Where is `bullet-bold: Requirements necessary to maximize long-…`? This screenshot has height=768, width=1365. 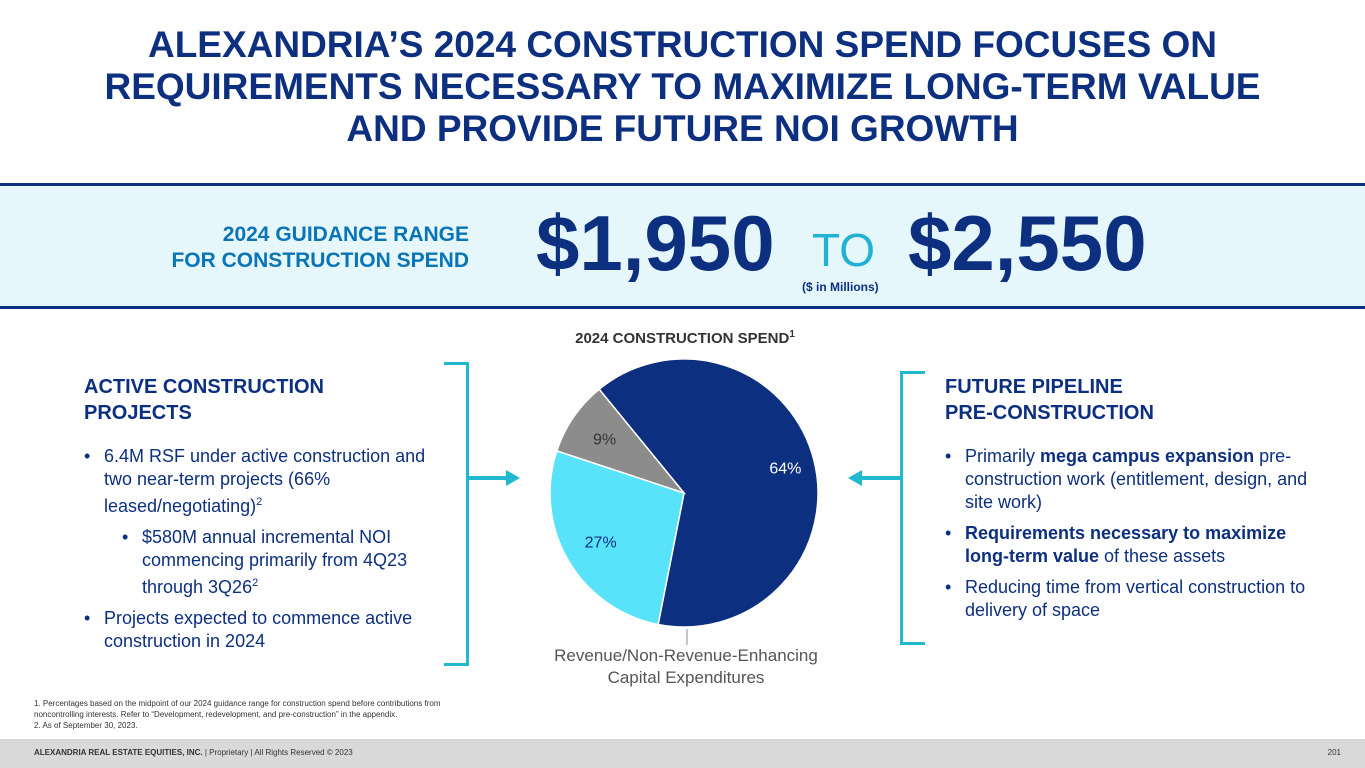 bullet-bold: Requirements necessary to maximize long-… is located at coordinates (1126, 544).